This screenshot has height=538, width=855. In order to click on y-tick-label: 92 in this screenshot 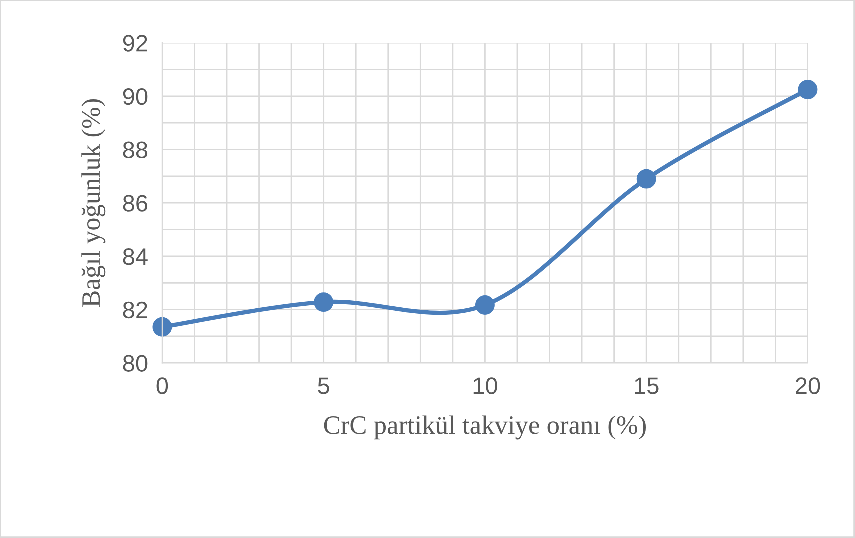, I will do `click(135, 43)`.